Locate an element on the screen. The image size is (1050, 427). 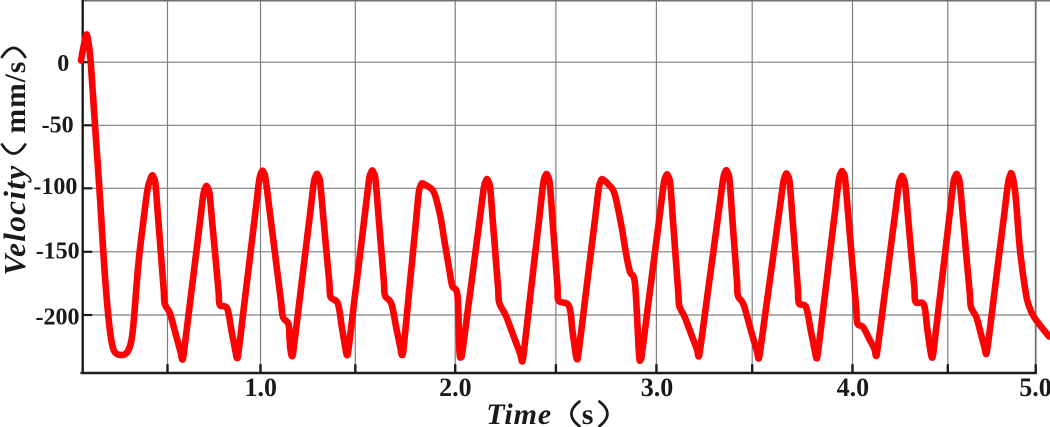
svg-text: -200 is located at coordinates (58, 317).